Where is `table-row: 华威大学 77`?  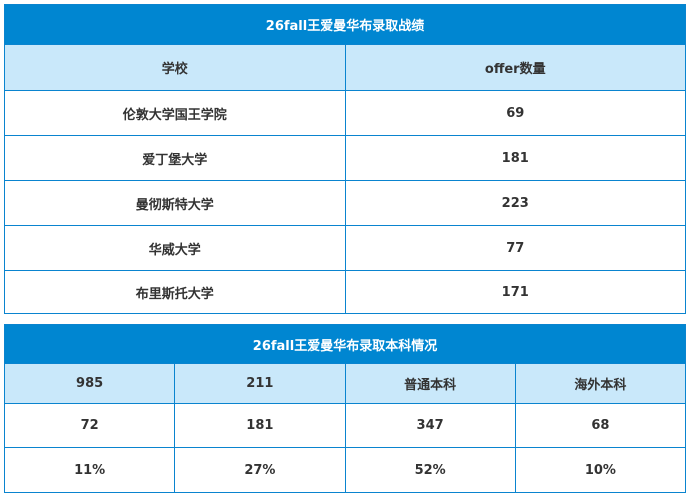 table-row: 华威大学 77 is located at coordinates (345, 248).